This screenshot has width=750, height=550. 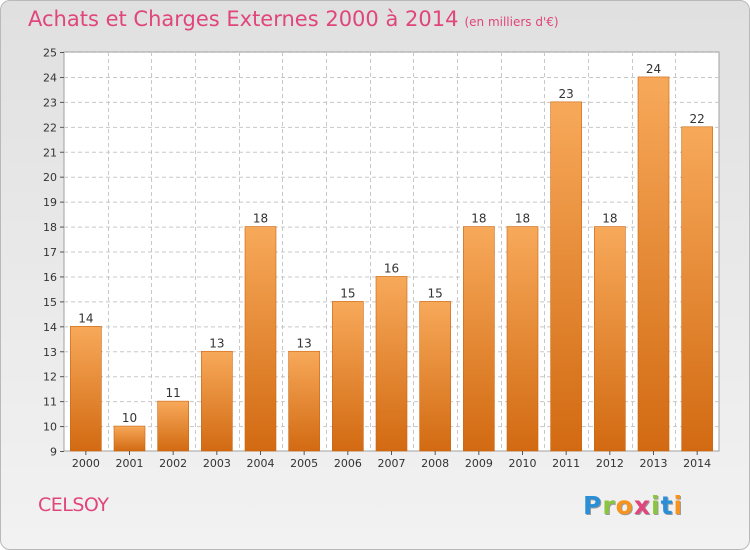 What do you see at coordinates (86, 463) in the screenshot?
I see `x-tick-label: 2000` at bounding box center [86, 463].